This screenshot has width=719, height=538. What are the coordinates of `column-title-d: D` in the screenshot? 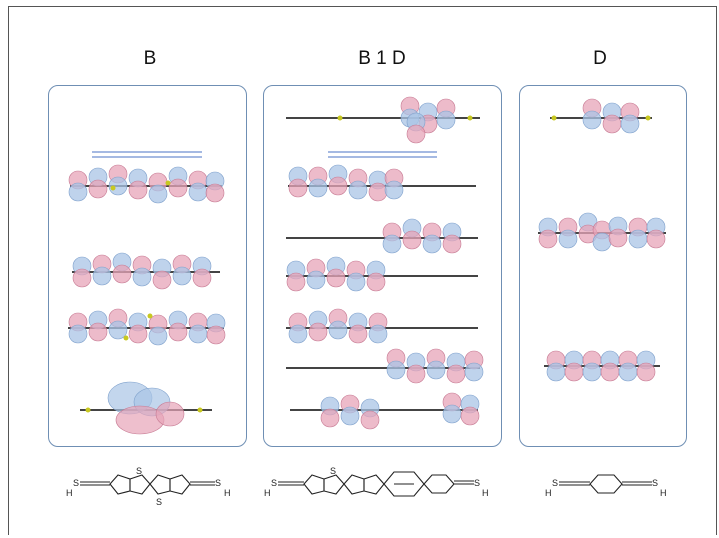 It's located at (600, 58).